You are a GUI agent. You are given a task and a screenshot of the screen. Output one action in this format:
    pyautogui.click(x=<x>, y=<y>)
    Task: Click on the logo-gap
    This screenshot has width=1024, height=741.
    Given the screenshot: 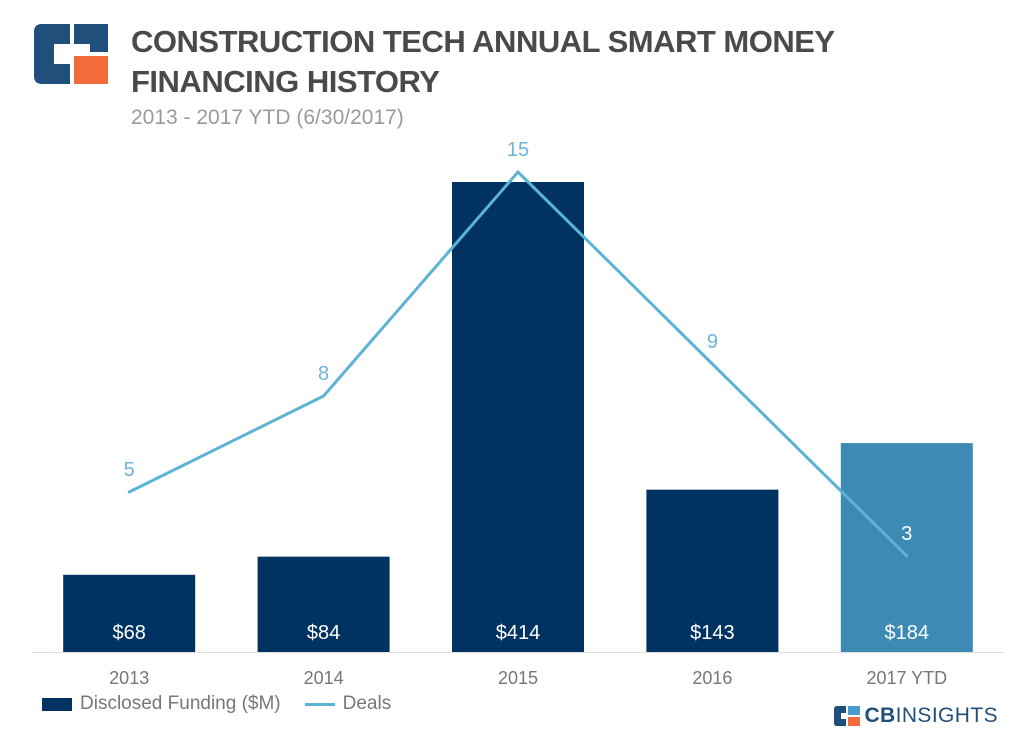 What is the action you would take?
    pyautogui.click(x=82, y=50)
    